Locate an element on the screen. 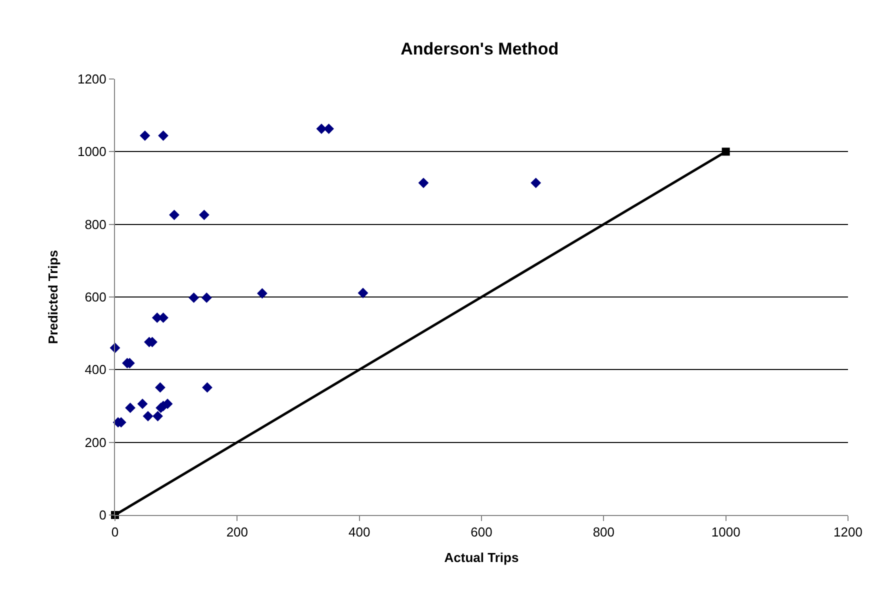  x-tick-label: 0 is located at coordinates (115, 532).